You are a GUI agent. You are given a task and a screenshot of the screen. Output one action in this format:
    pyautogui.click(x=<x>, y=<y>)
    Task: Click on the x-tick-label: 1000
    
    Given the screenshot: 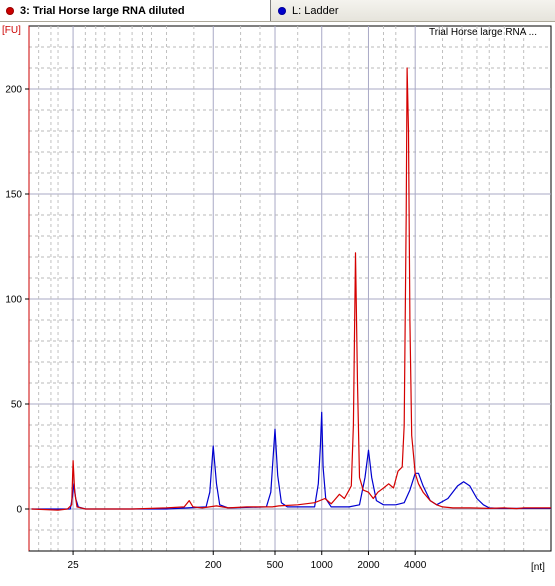 What is the action you would take?
    pyautogui.click(x=322, y=565)
    